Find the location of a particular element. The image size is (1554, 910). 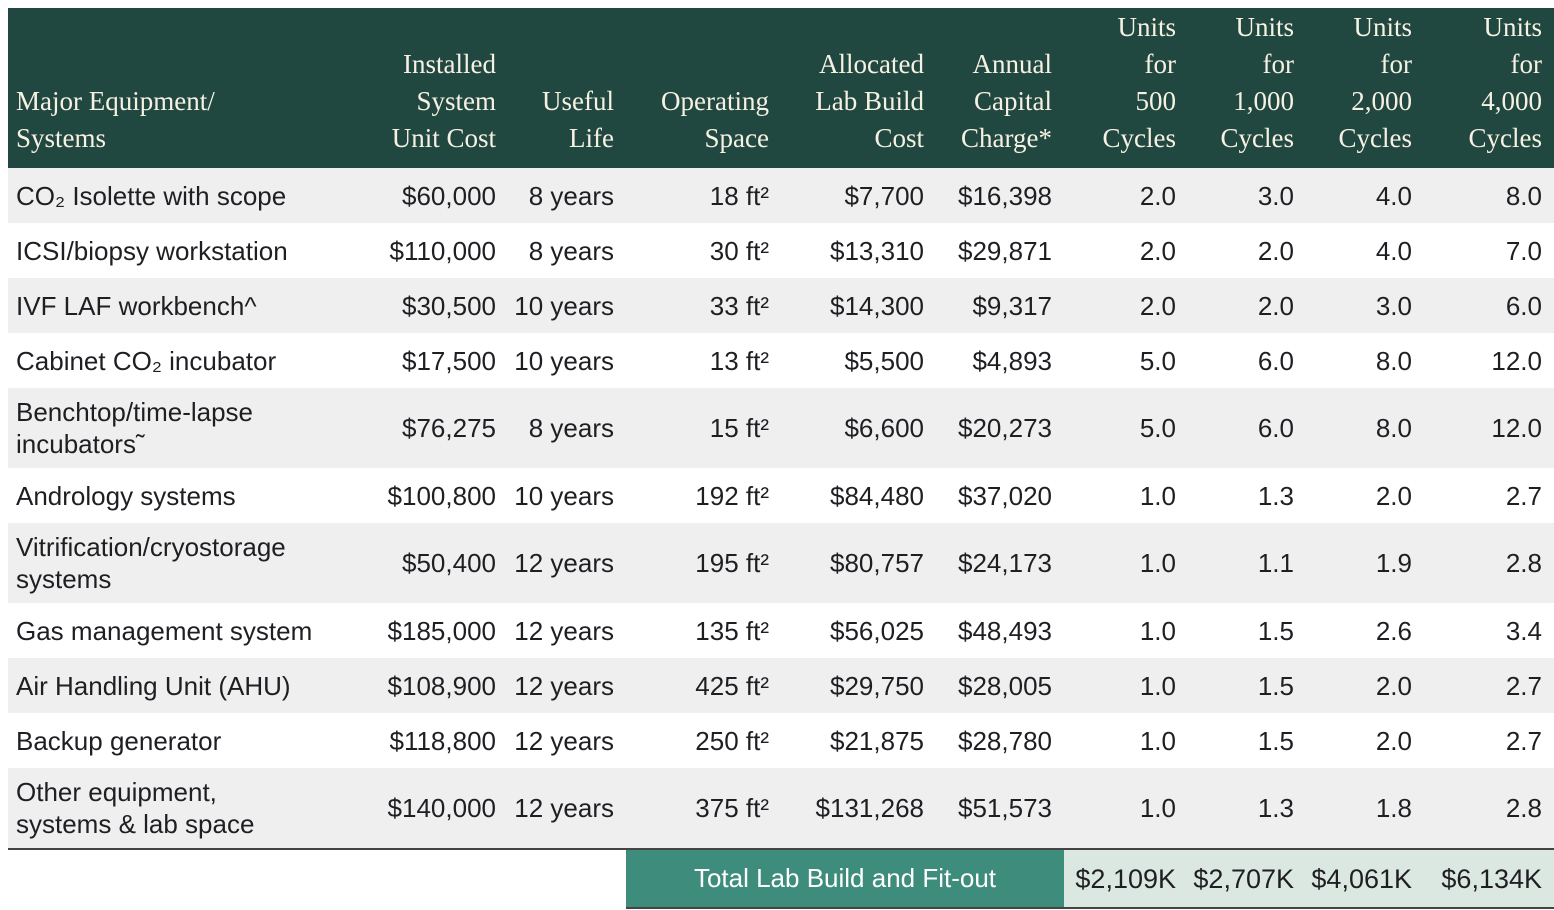

cell-capital_charge: $28,780 is located at coordinates (1005, 740).